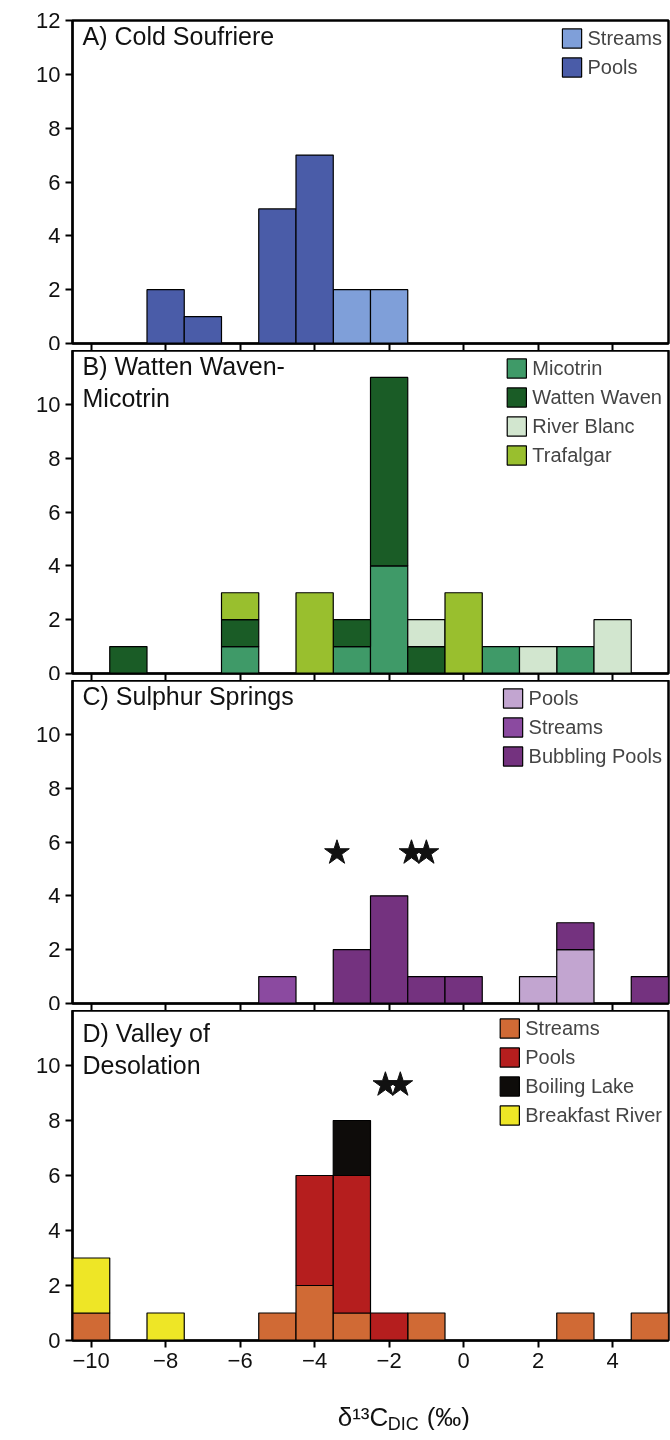 The width and height of the screenshot is (670, 1440). I want to click on y-tick-label: 12, so click(48, 20).